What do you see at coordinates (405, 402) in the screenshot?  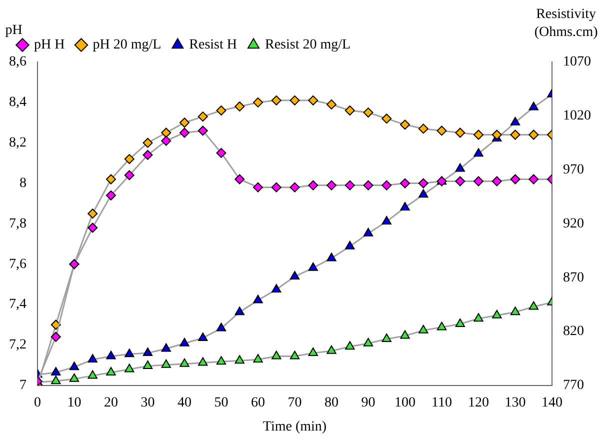 I see `x-tick-label: 100` at bounding box center [405, 402].